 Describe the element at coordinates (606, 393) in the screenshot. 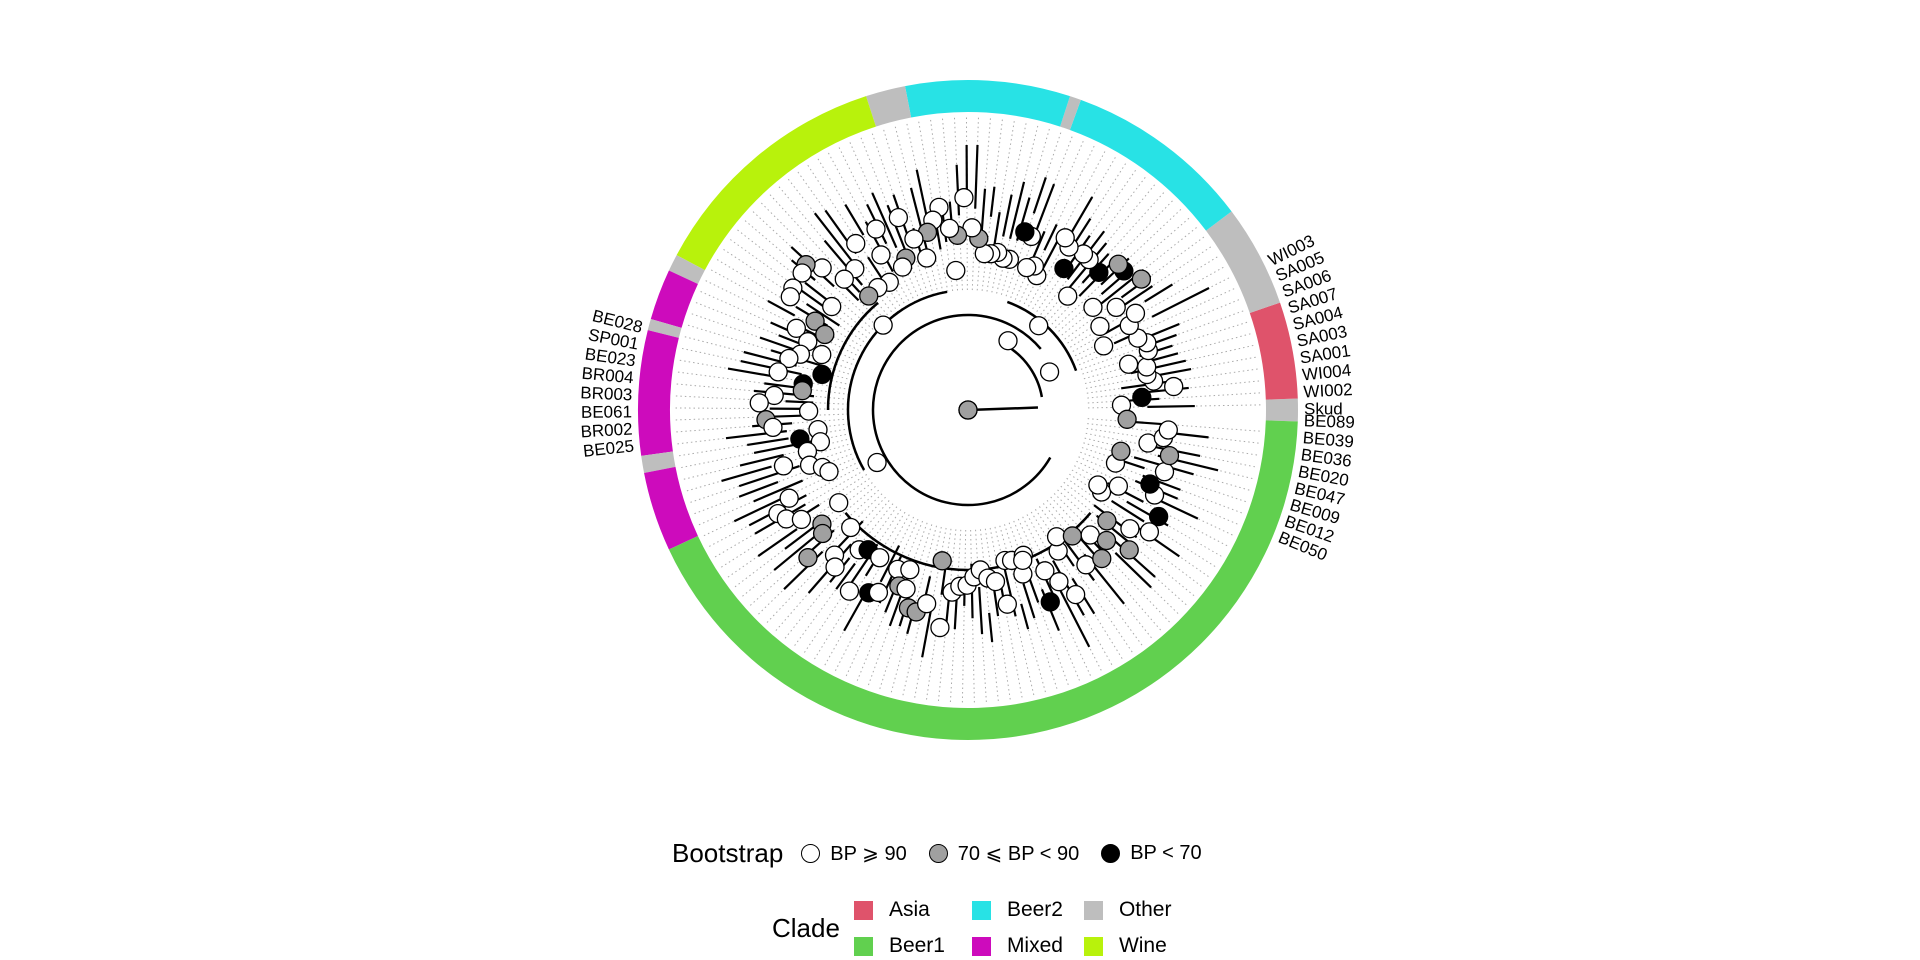

I see `tip-label: BR003` at that location.